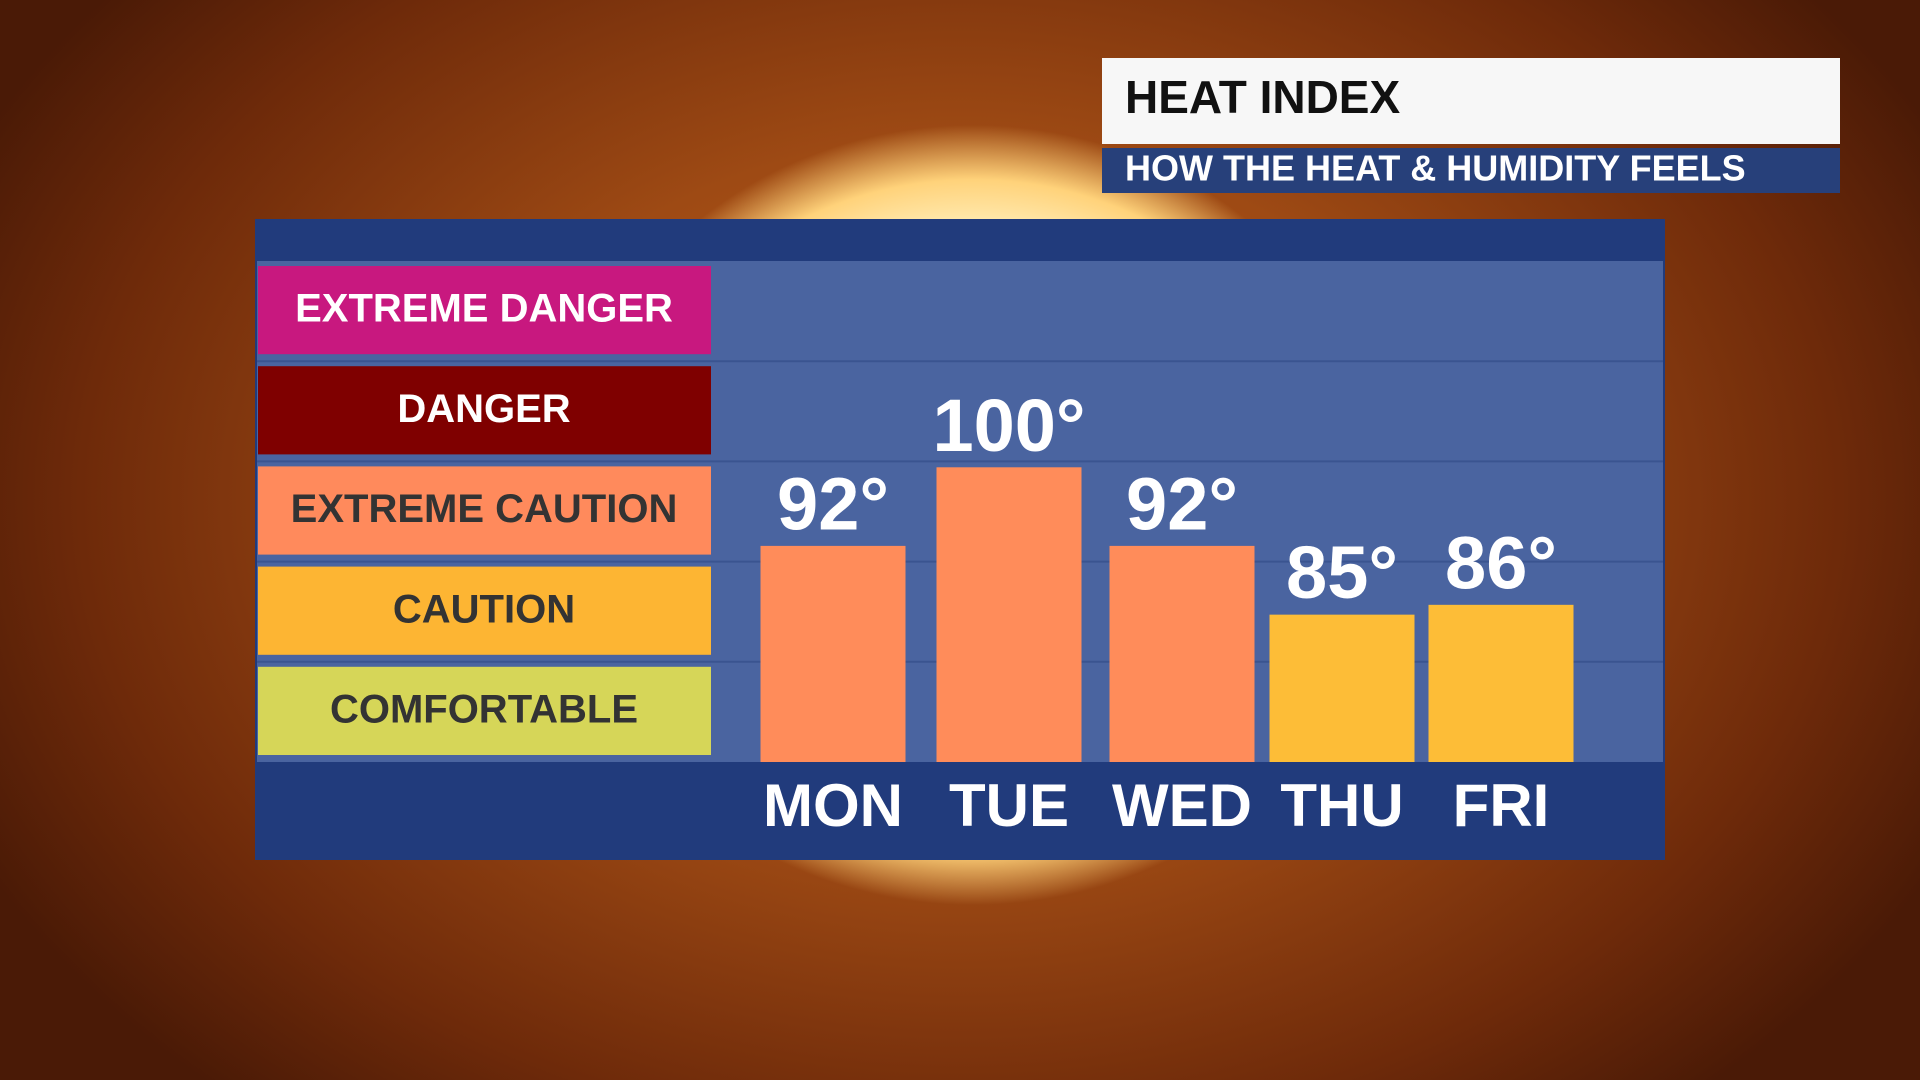 The width and height of the screenshot is (1920, 1080). Describe the element at coordinates (1008, 425) in the screenshot. I see `value-label: 100°` at that location.